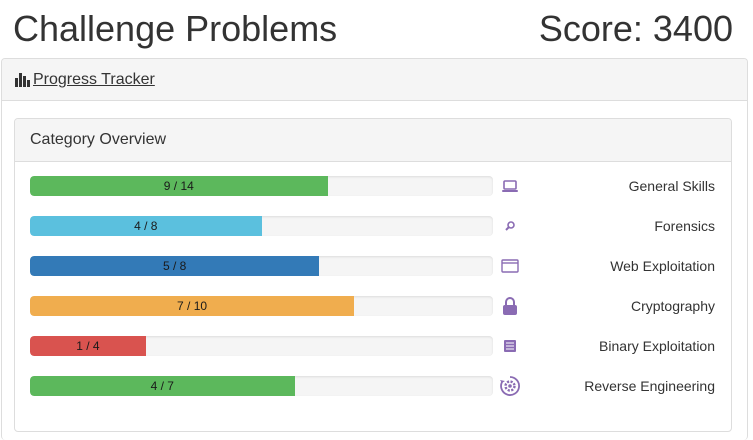 The height and width of the screenshot is (440, 753). What do you see at coordinates (510, 306) in the screenshot?
I see `lock-icon` at bounding box center [510, 306].